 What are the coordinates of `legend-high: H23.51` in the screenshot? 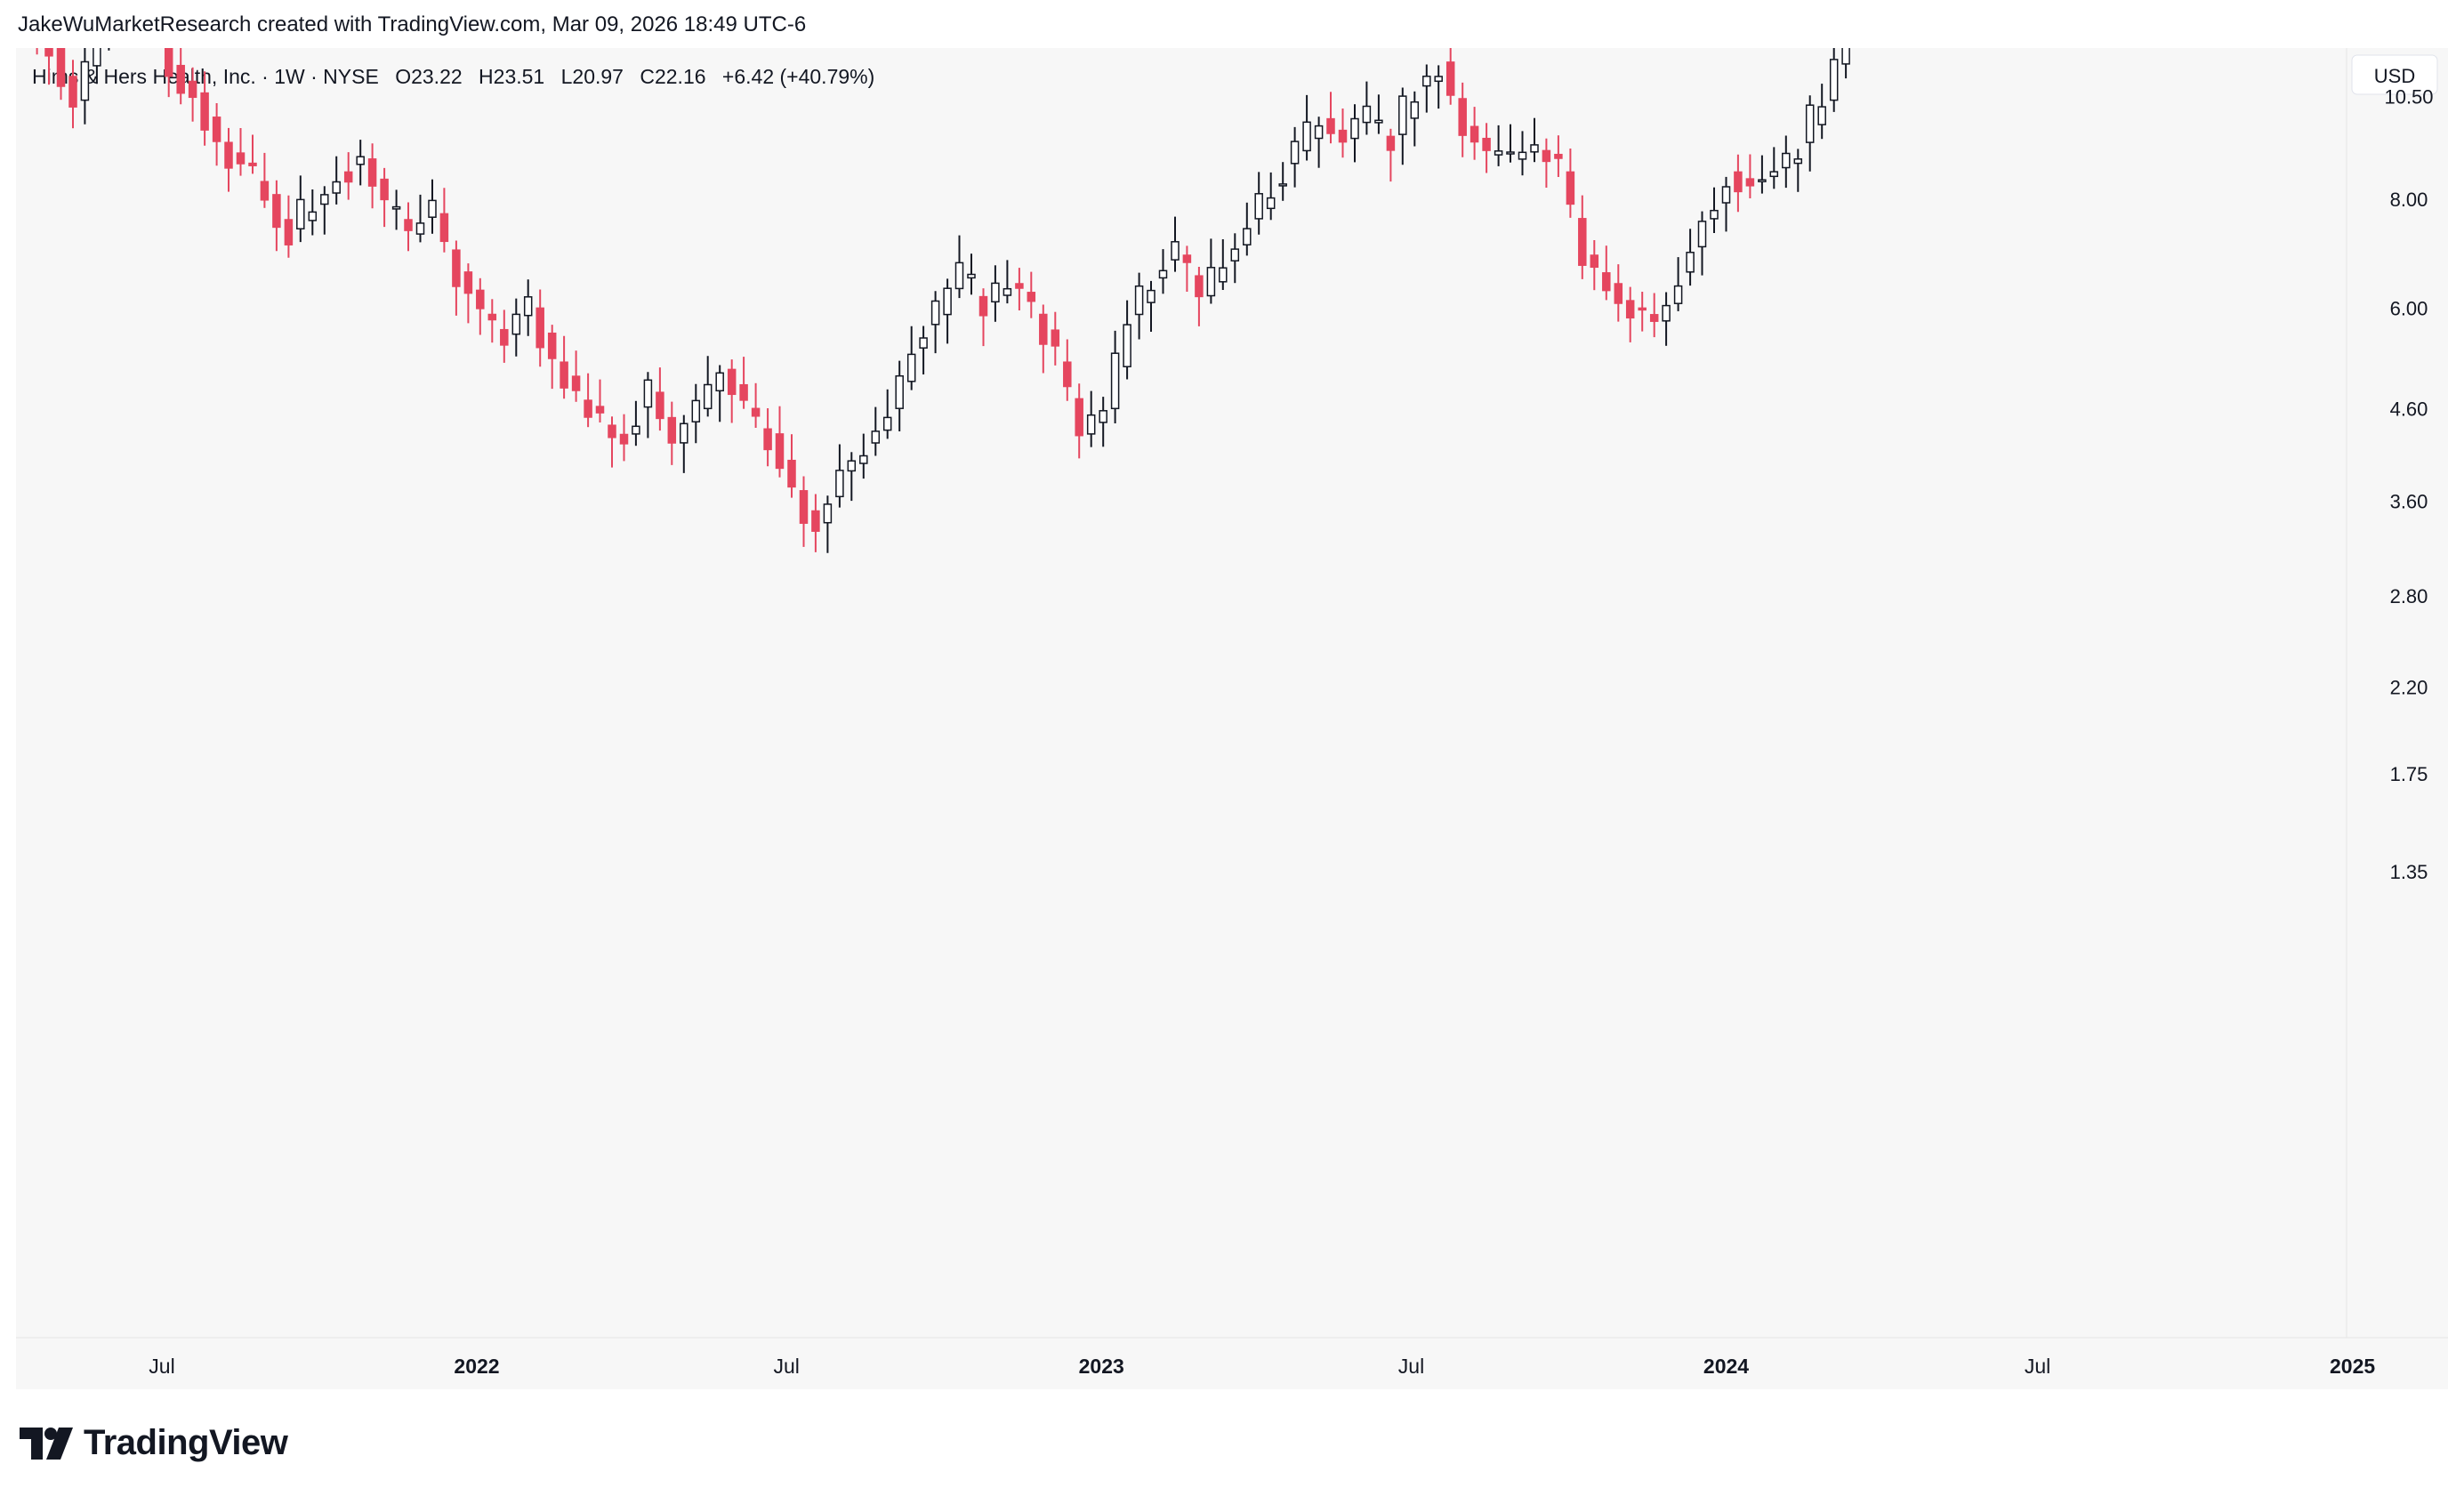 It's located at (511, 76).